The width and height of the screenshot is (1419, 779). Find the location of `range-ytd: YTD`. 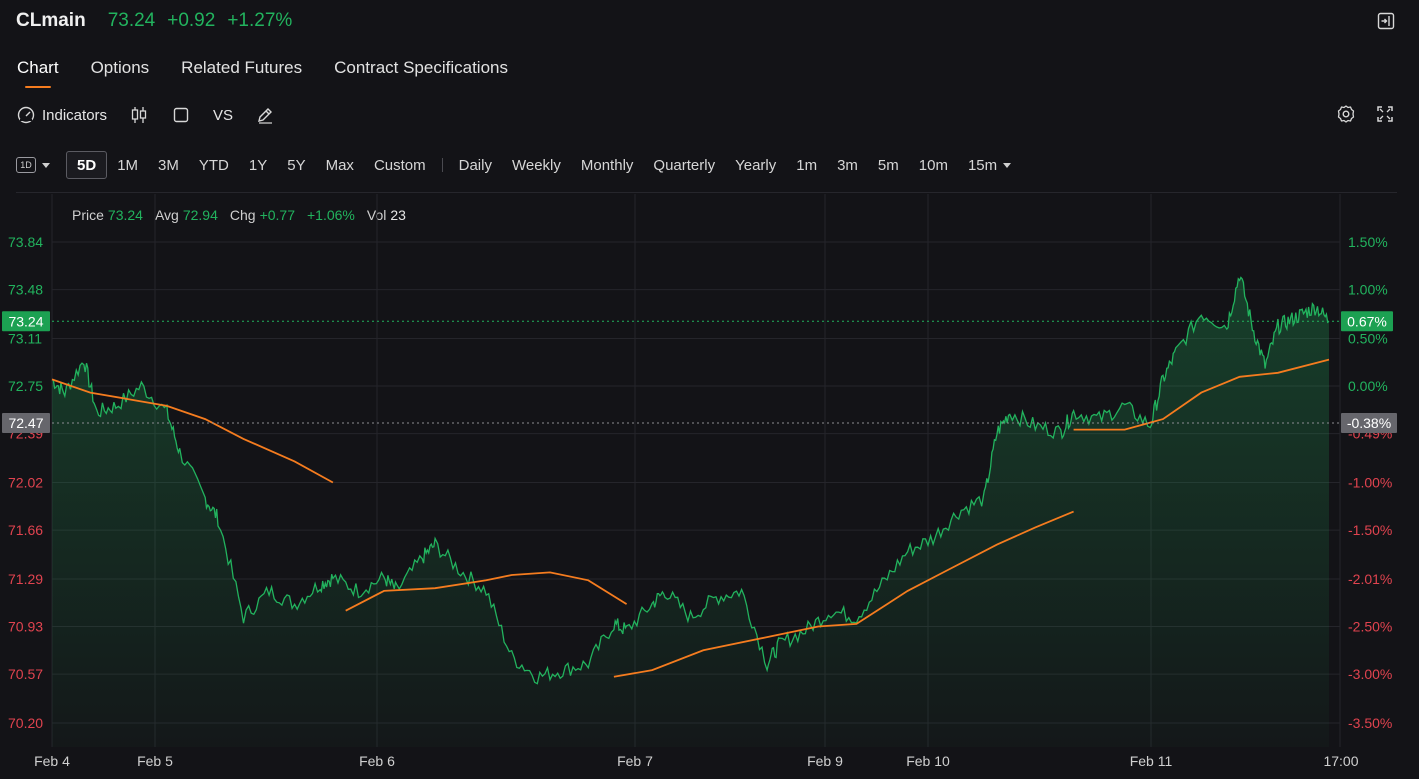

range-ytd: YTD is located at coordinates (213, 165).